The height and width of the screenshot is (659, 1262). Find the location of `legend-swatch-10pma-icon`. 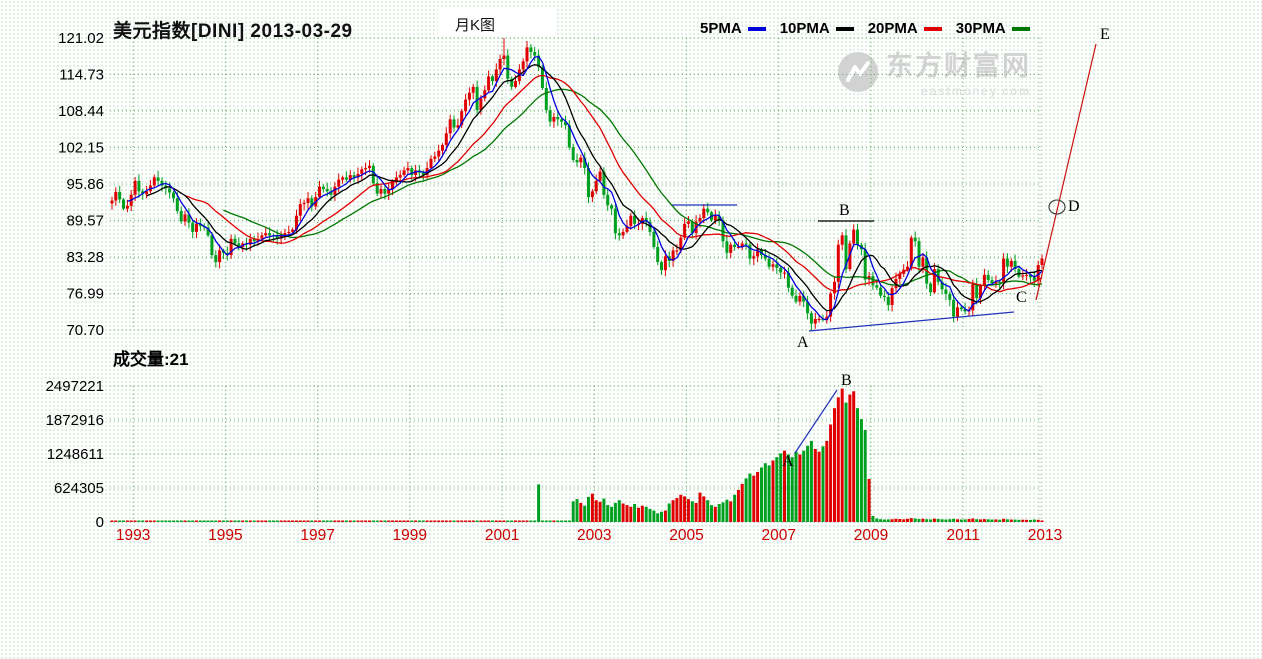

legend-swatch-10pma-icon is located at coordinates (844, 28).